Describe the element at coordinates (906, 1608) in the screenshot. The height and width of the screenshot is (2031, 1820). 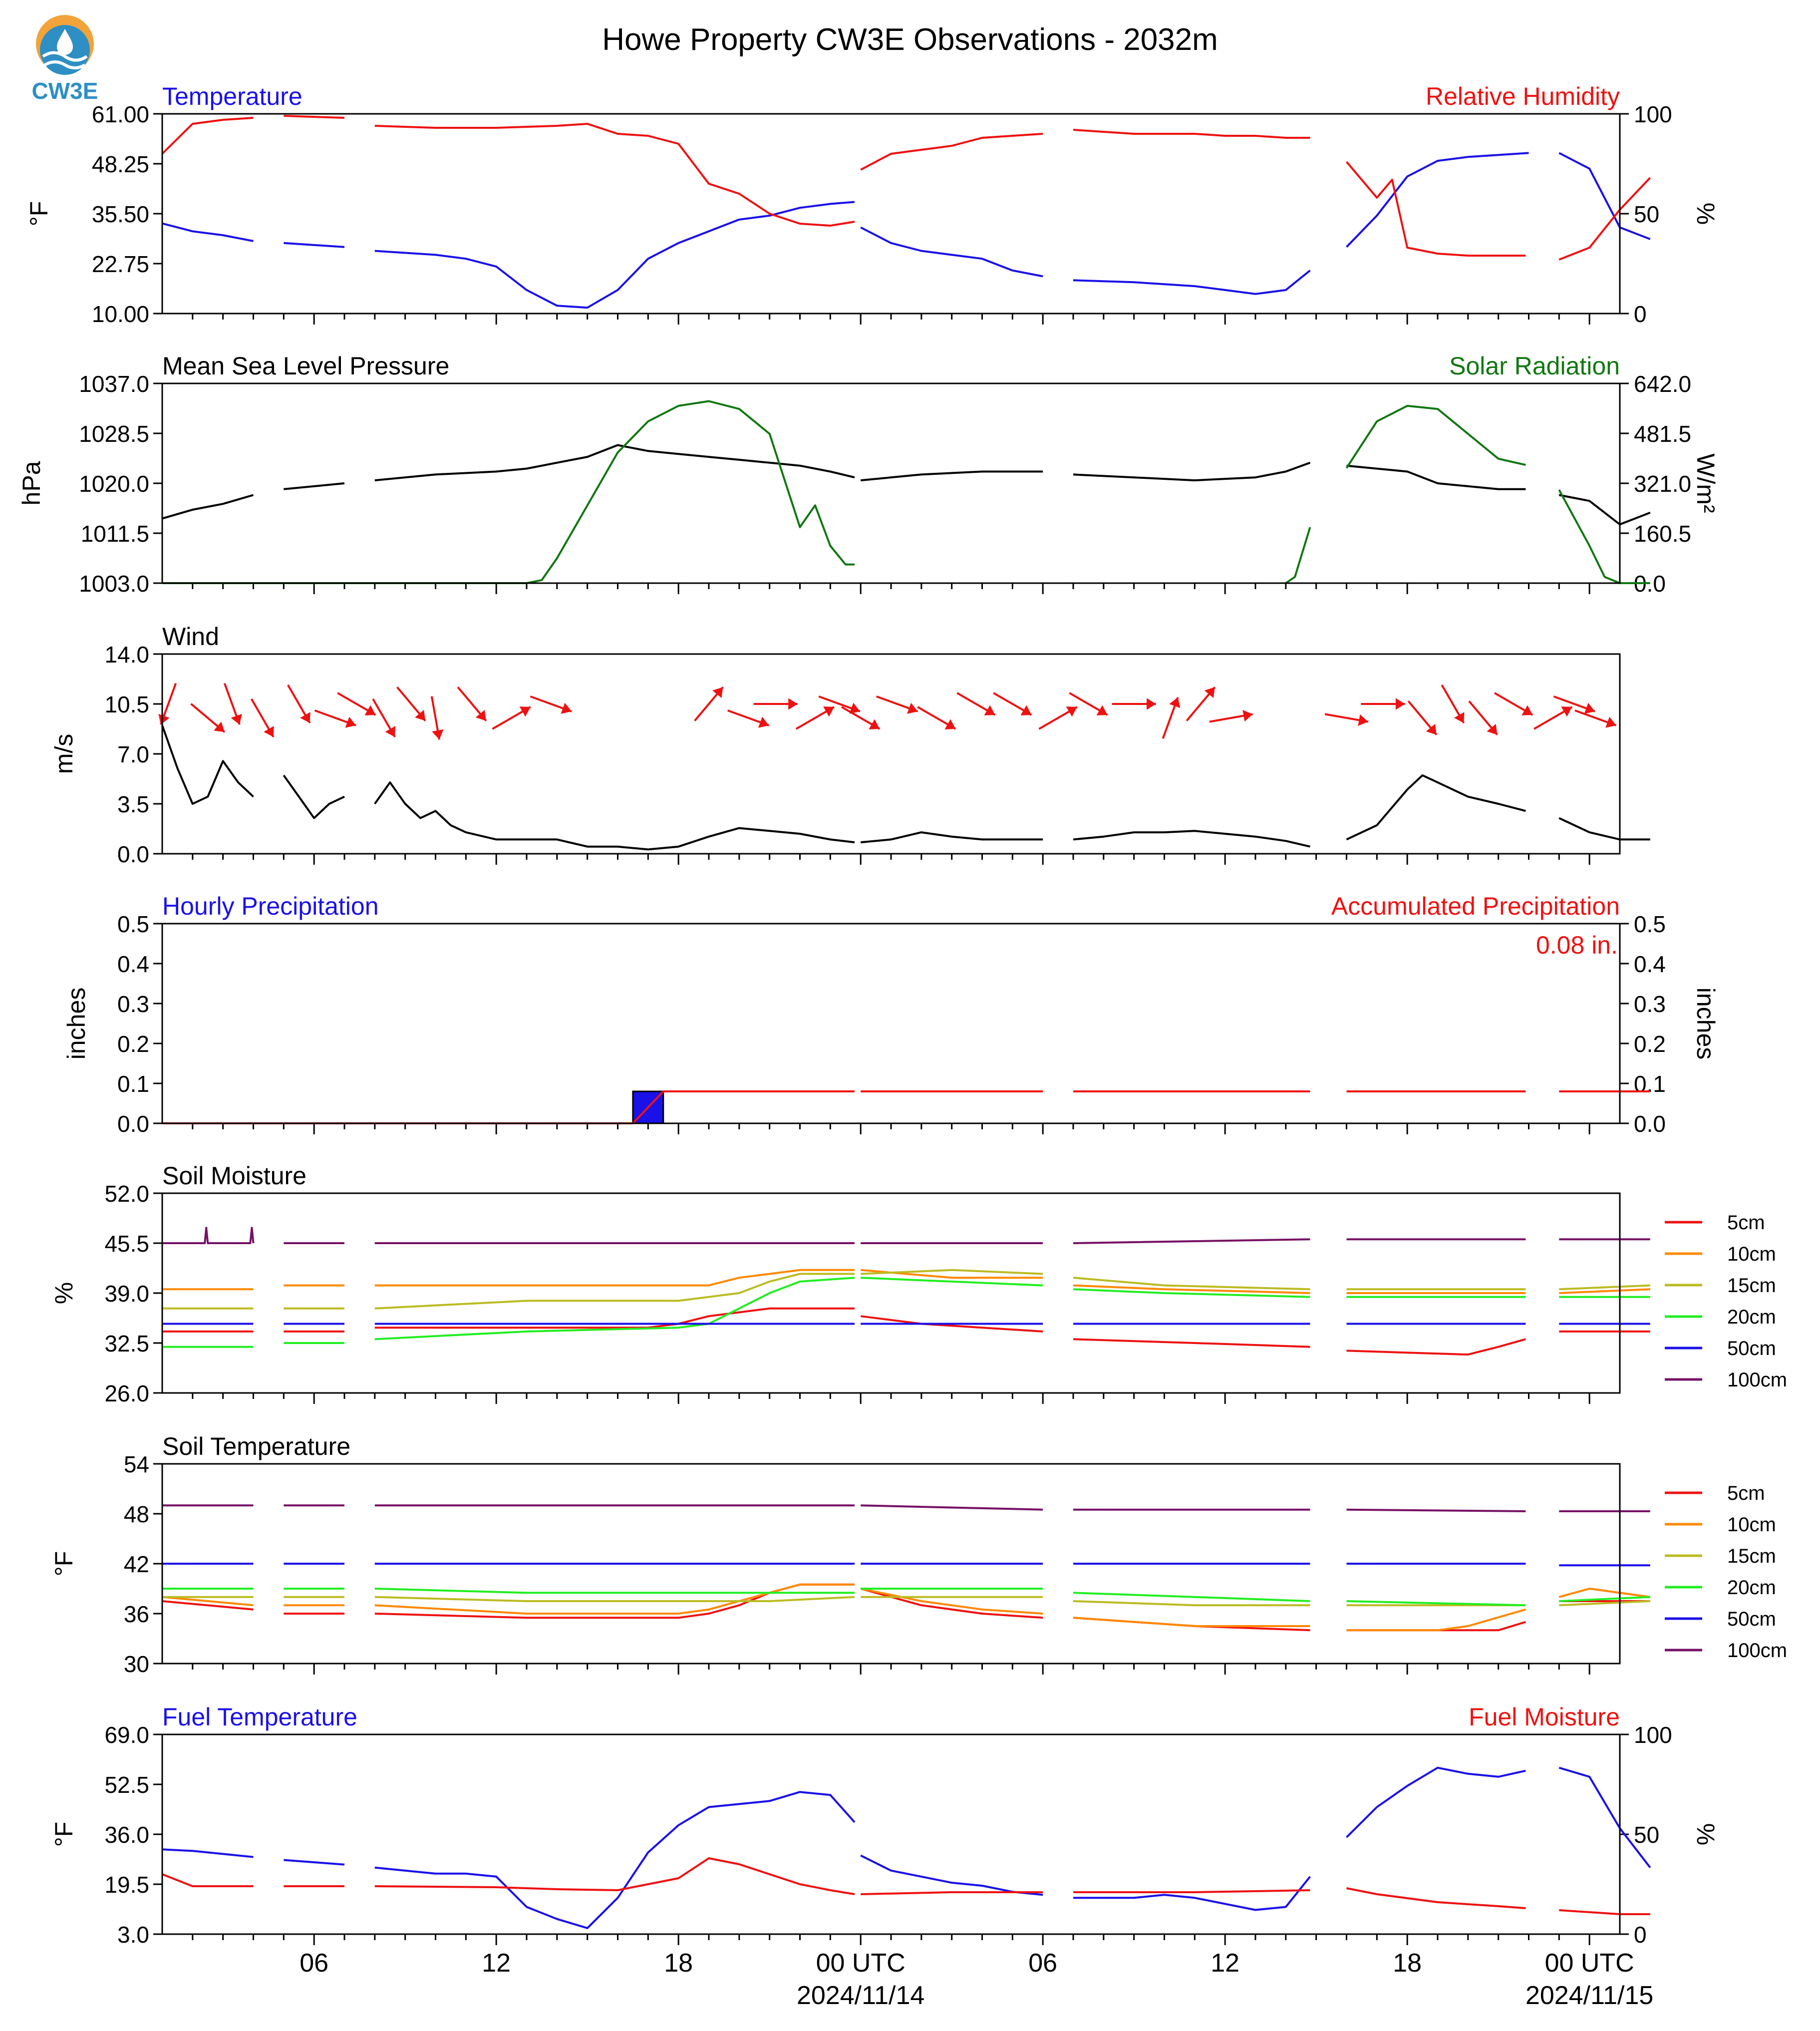
I see `series-line-10cm` at that location.